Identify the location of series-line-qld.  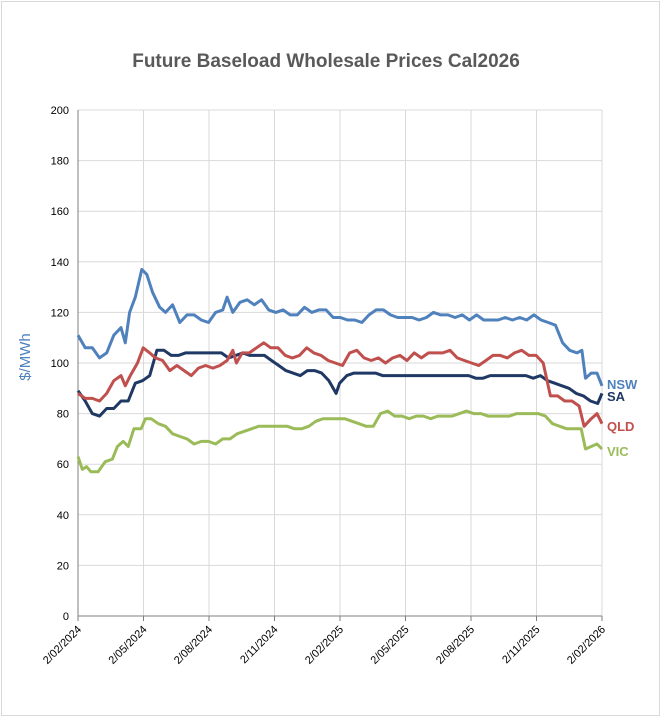
(340, 384).